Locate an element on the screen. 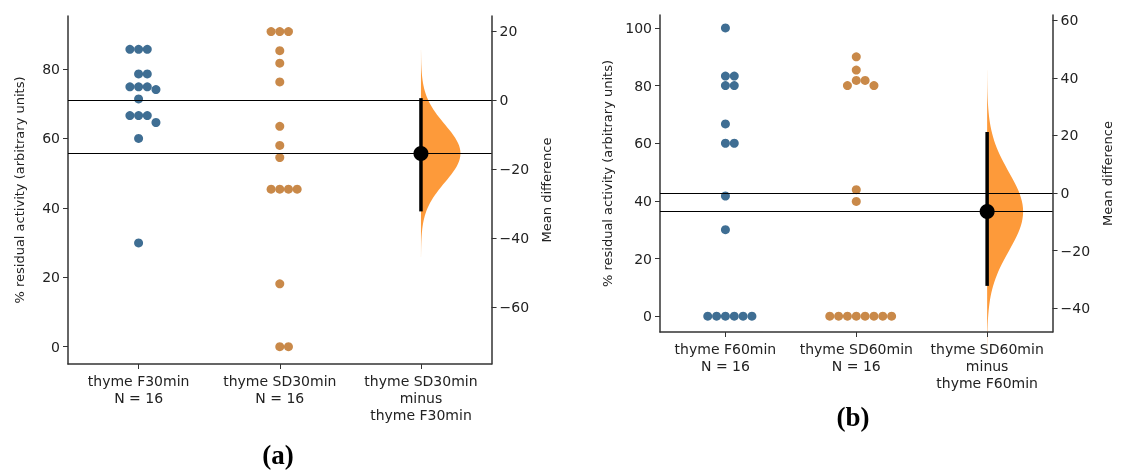  y-tick-label: 100 is located at coordinates (638, 27).